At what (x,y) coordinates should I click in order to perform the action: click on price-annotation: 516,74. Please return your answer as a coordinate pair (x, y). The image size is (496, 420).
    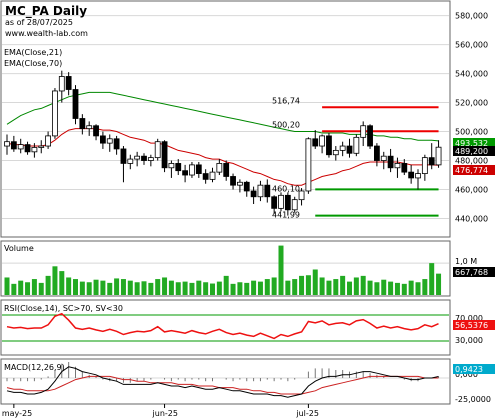
    Looking at the image, I should click on (286, 100).